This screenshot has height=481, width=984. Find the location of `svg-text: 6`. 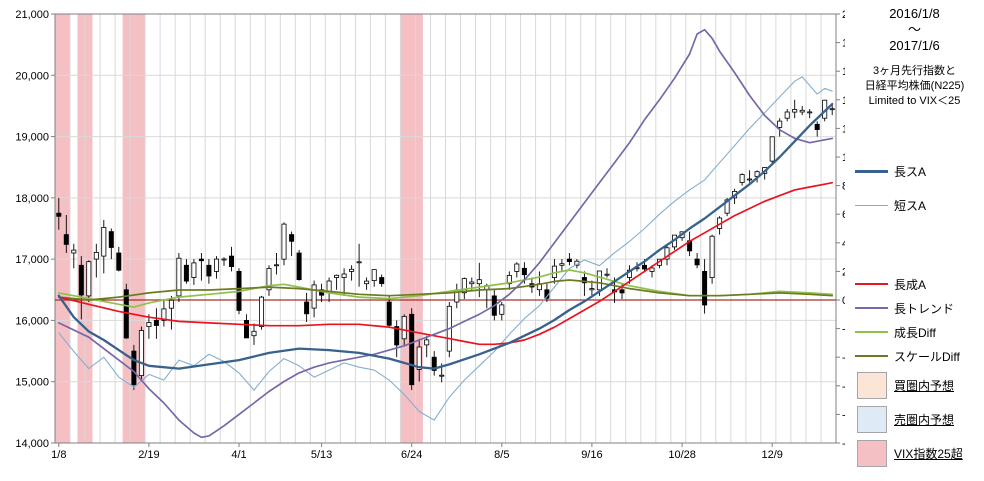

svg-text: 6 is located at coordinates (843, 215).